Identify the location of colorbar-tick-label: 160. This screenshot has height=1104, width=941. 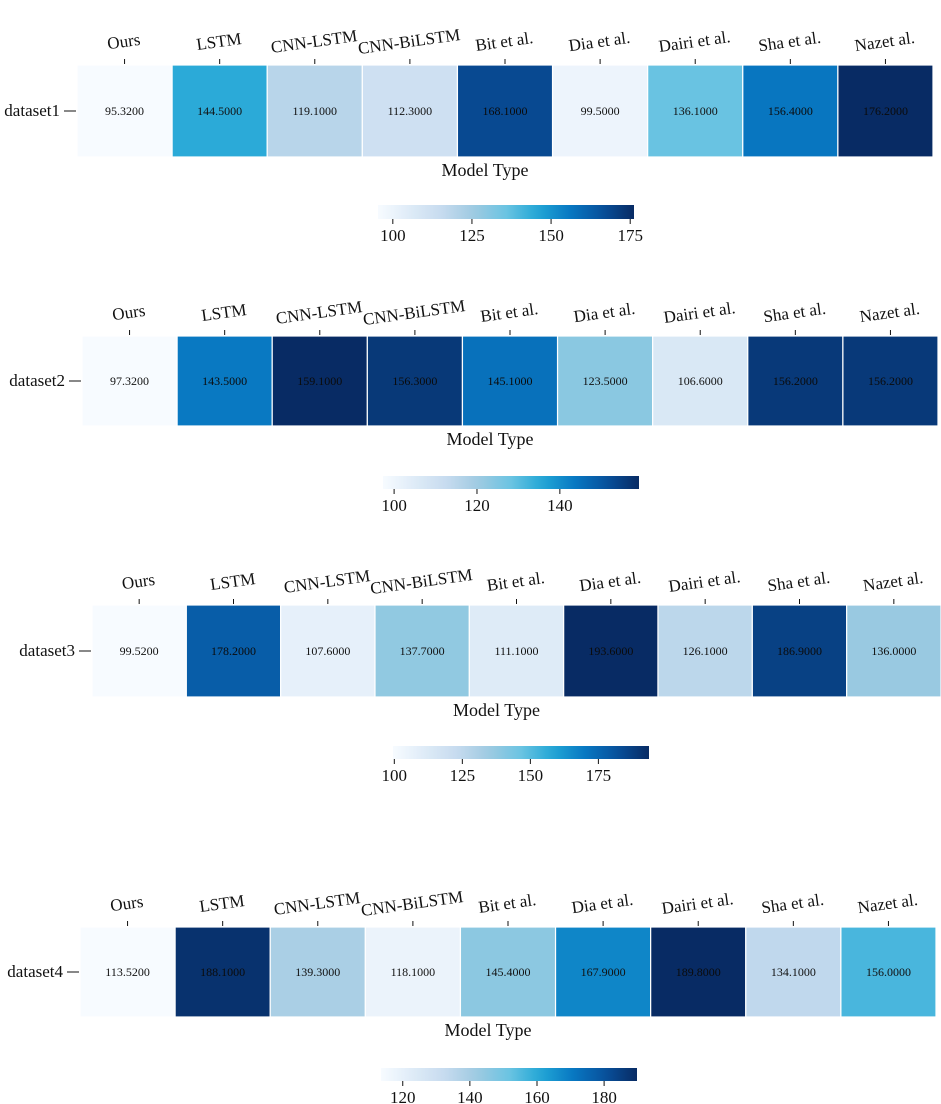
(537, 1096).